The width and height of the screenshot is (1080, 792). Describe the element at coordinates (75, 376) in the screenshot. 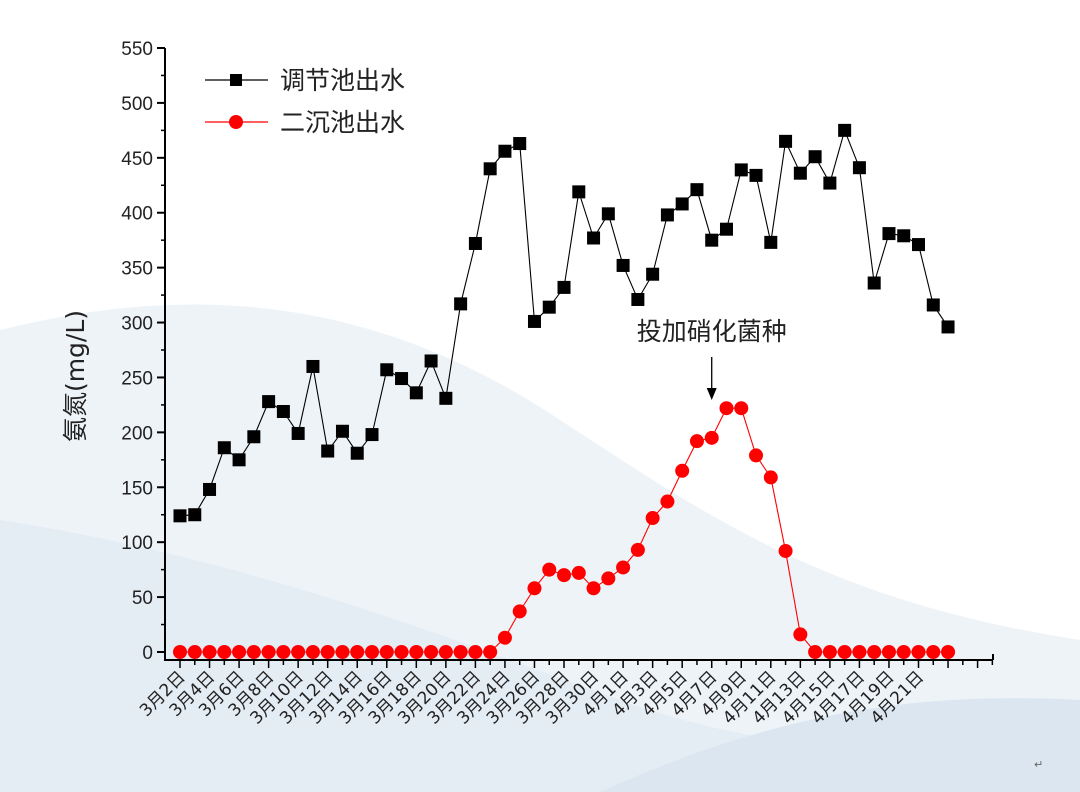

I see `y-axis-label: 氨氮(mg/L)` at that location.